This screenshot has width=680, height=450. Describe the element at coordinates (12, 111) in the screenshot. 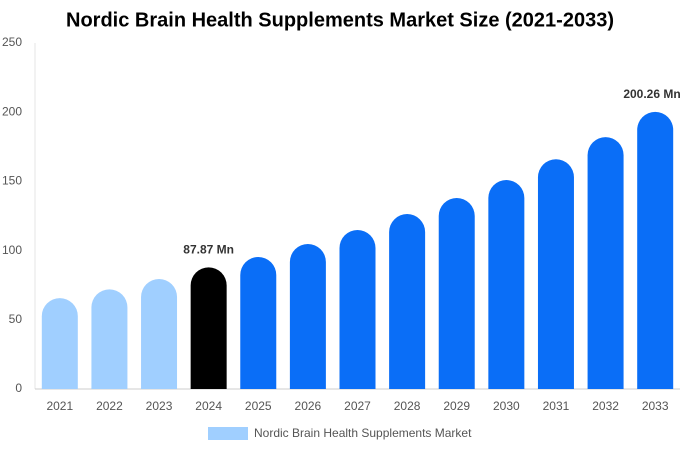

I see `y-tick-label: 200` at that location.